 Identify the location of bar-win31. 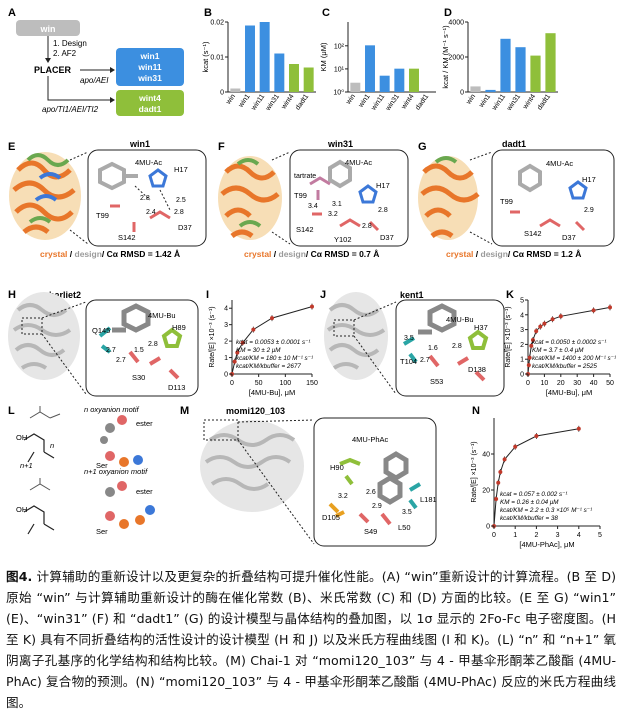
(520, 69).